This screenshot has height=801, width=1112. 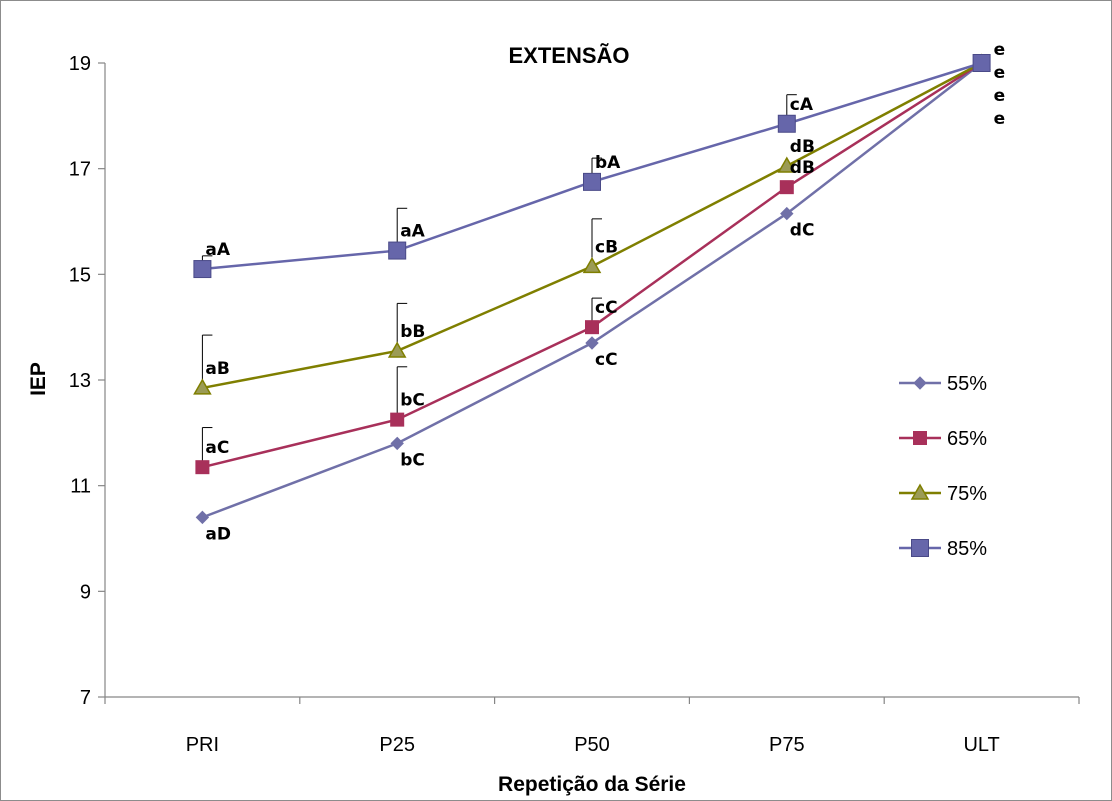 What do you see at coordinates (85, 592) in the screenshot?
I see `y-tick-label: 9` at bounding box center [85, 592].